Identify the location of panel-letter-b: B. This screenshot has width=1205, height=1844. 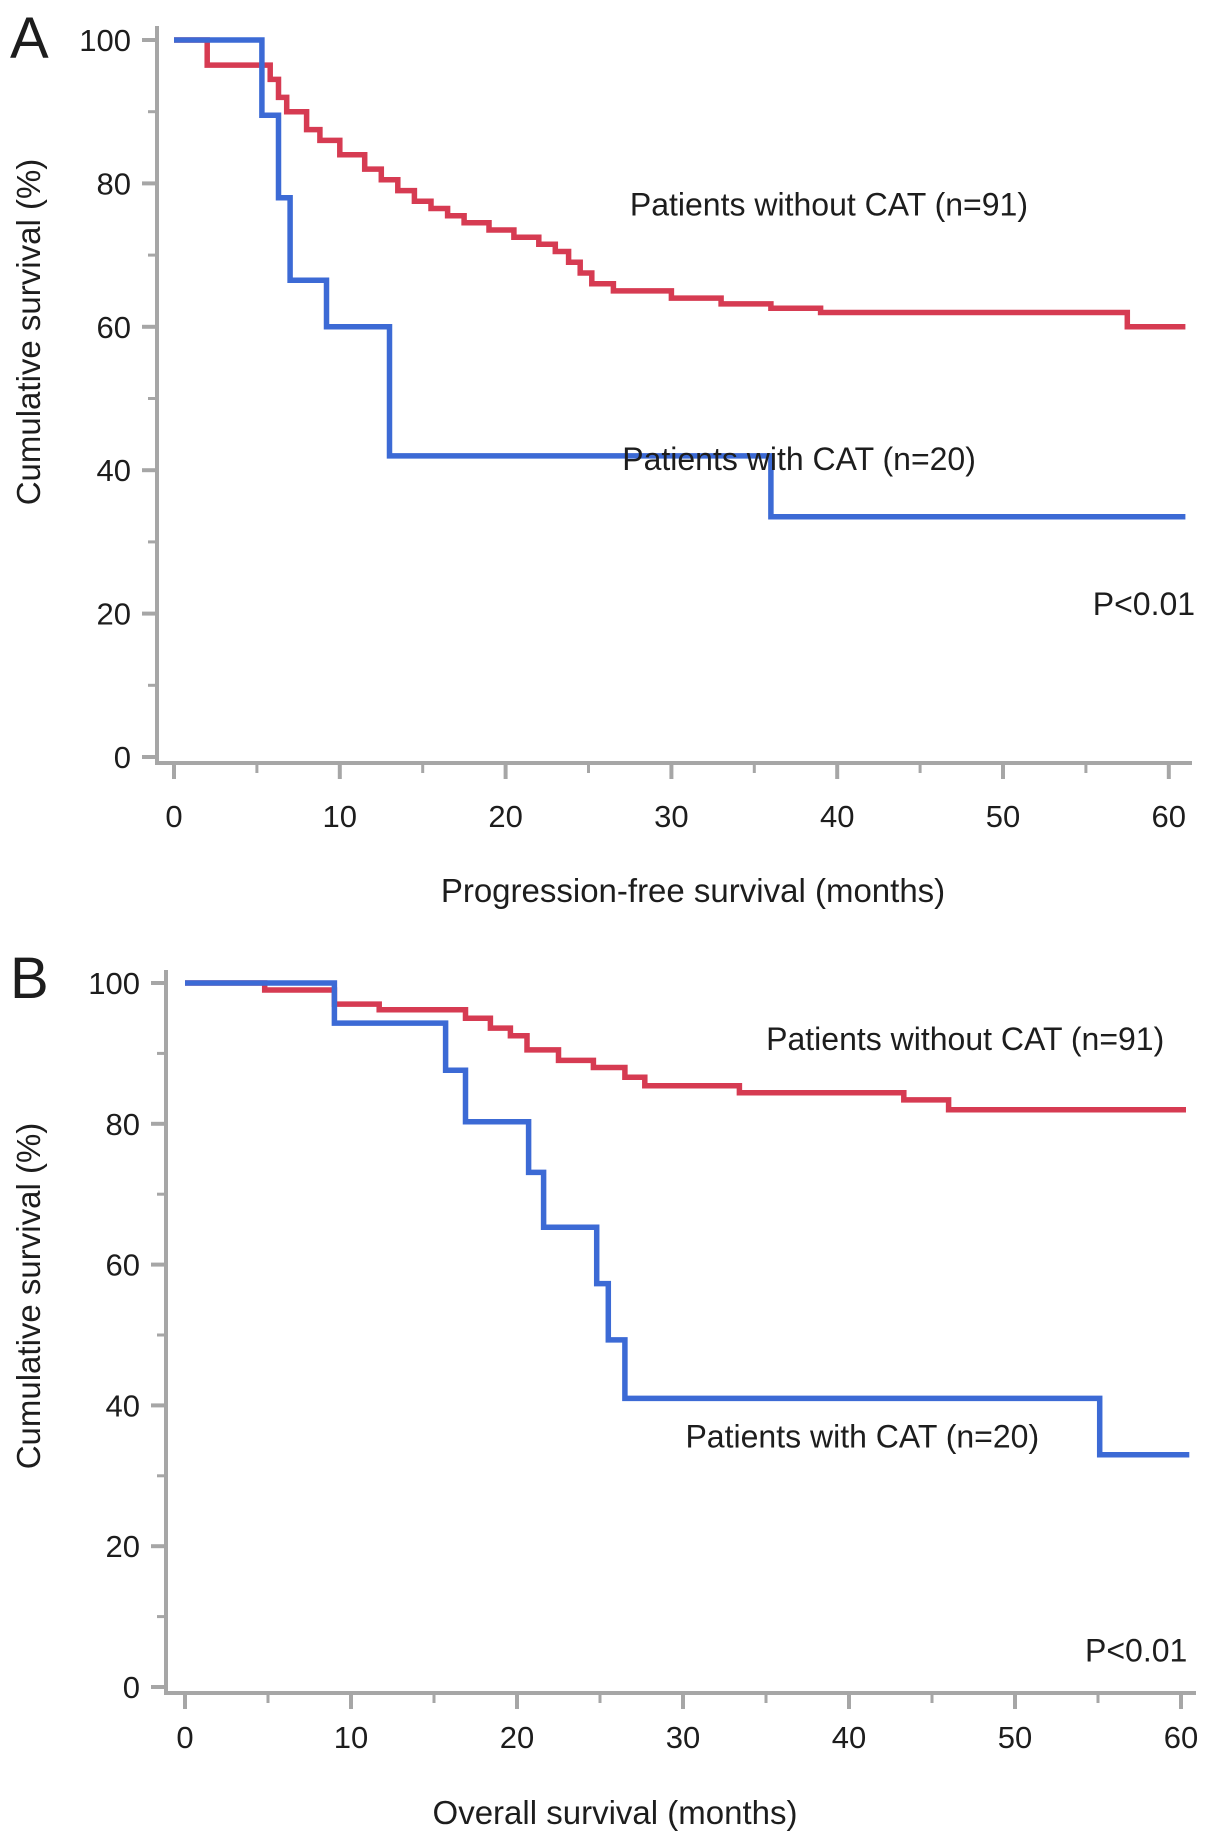
(29, 978).